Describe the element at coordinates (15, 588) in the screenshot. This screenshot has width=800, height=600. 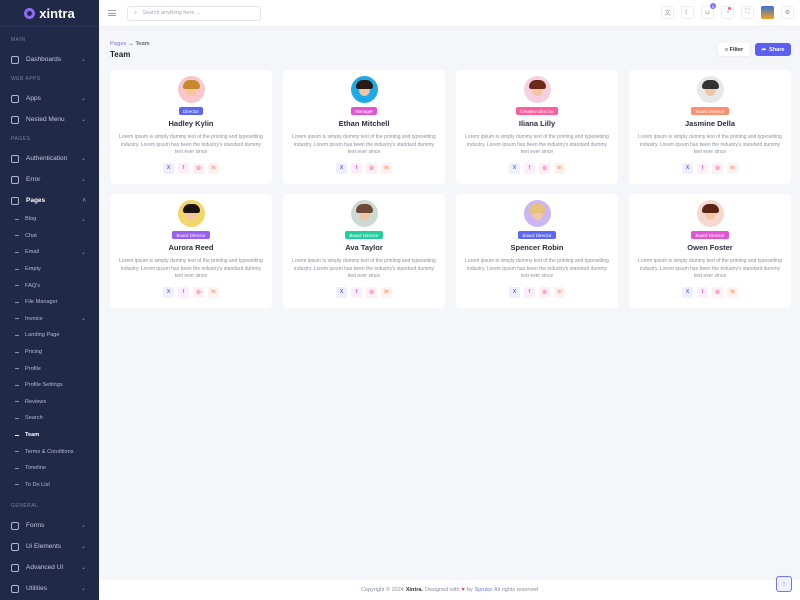
I see `utilities-icon` at that location.